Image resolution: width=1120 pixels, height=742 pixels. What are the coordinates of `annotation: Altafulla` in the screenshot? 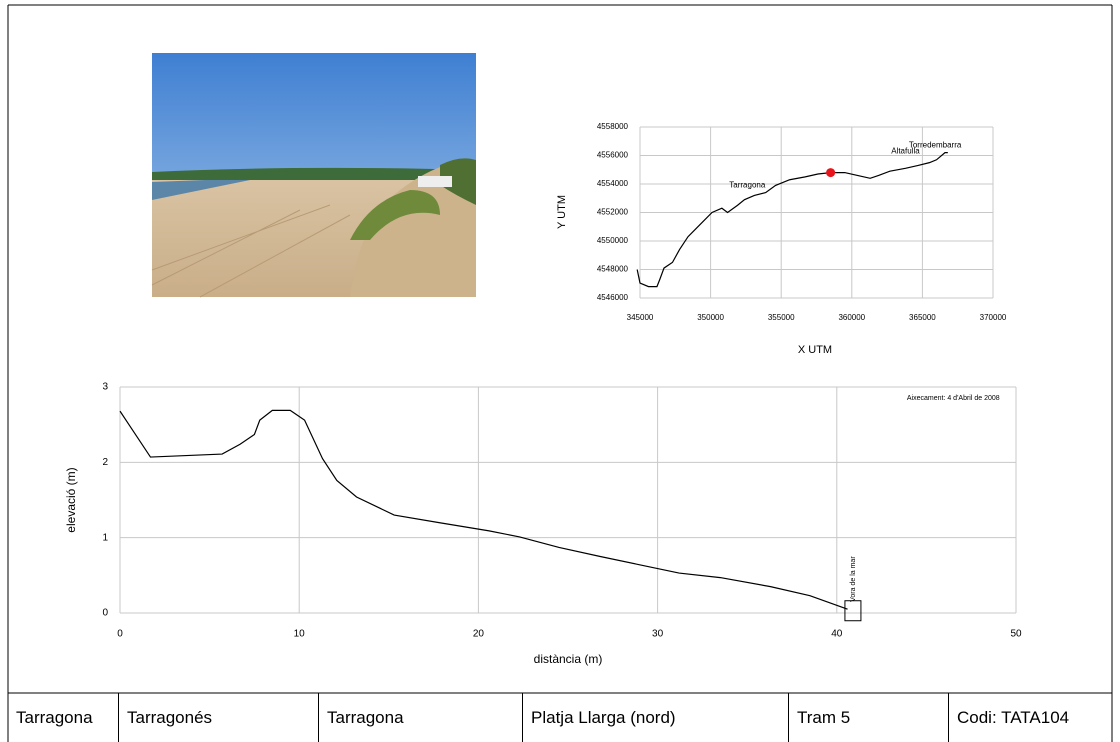 It's located at (905, 150).